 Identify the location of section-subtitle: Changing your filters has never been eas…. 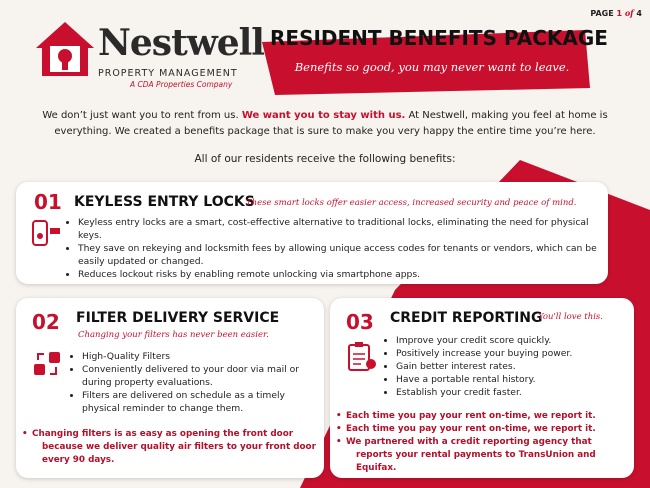
(173, 335).